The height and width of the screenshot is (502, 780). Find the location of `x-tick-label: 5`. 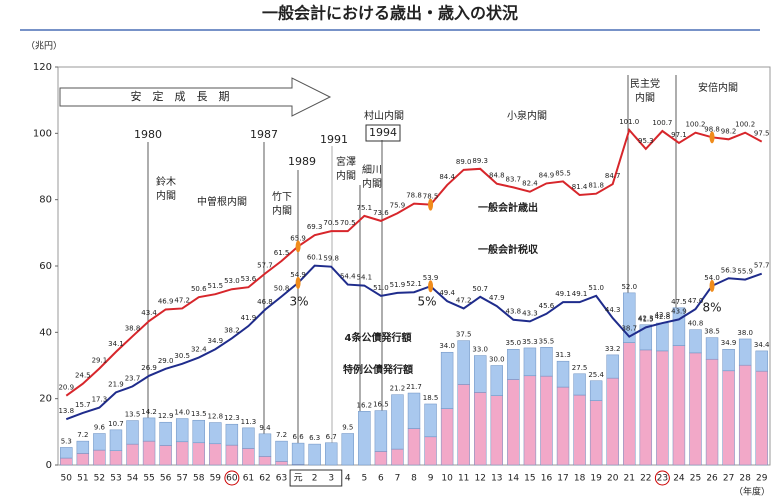

x-tick-label: 5 is located at coordinates (364, 479).